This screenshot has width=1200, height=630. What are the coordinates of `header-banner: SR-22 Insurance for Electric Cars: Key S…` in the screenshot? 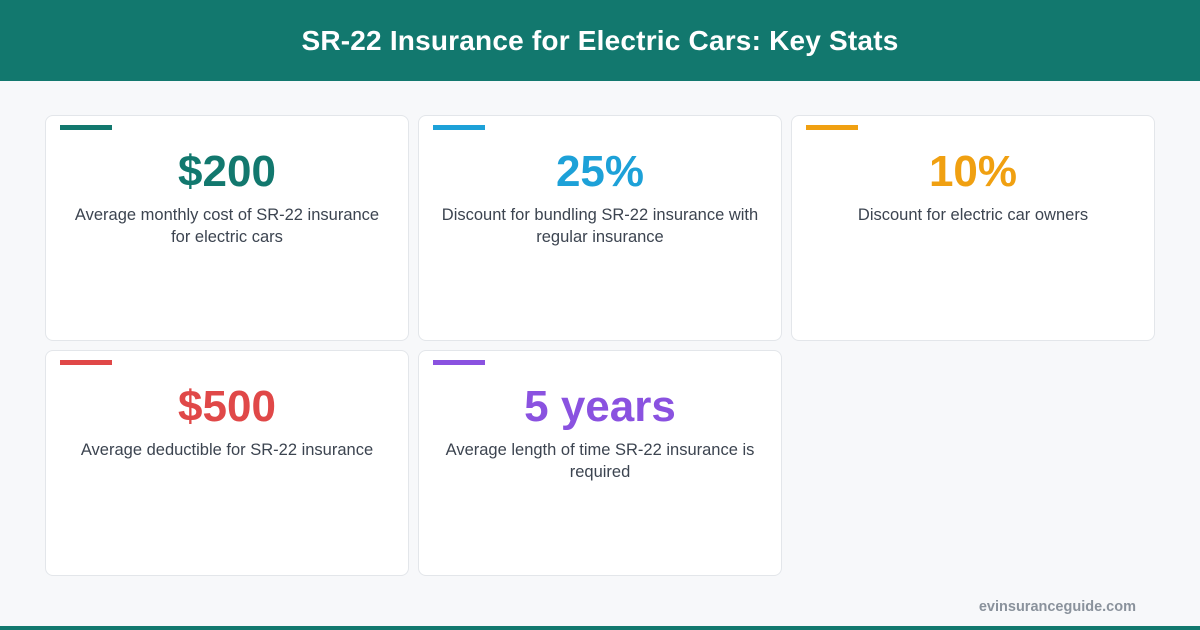 It's located at (600, 40).